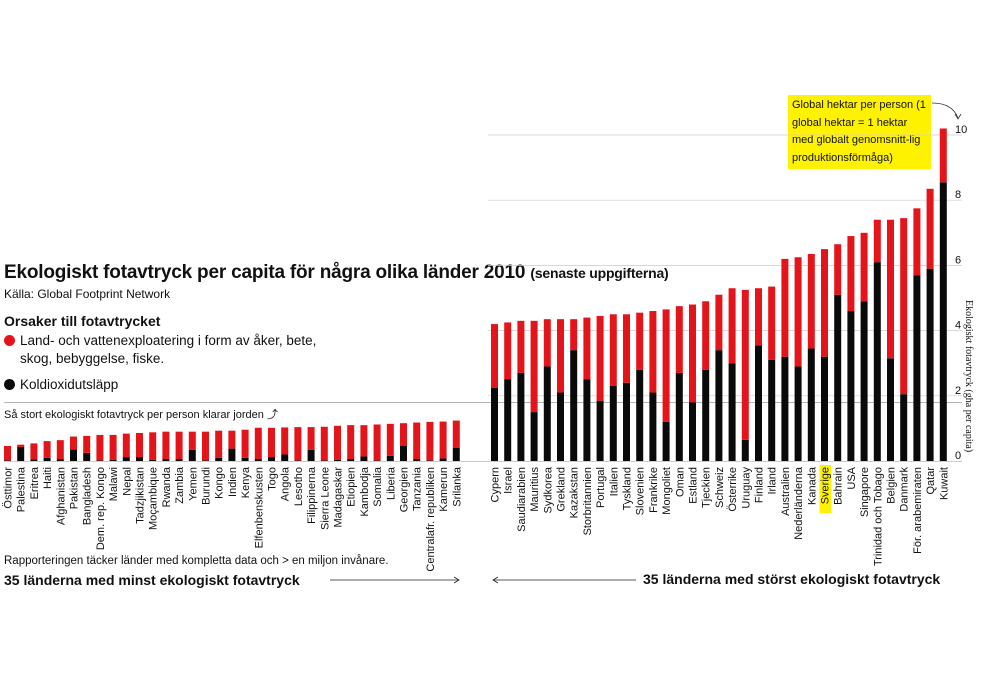  Describe the element at coordinates (418, 488) in the screenshot. I see `category-label: Tanzania` at that location.